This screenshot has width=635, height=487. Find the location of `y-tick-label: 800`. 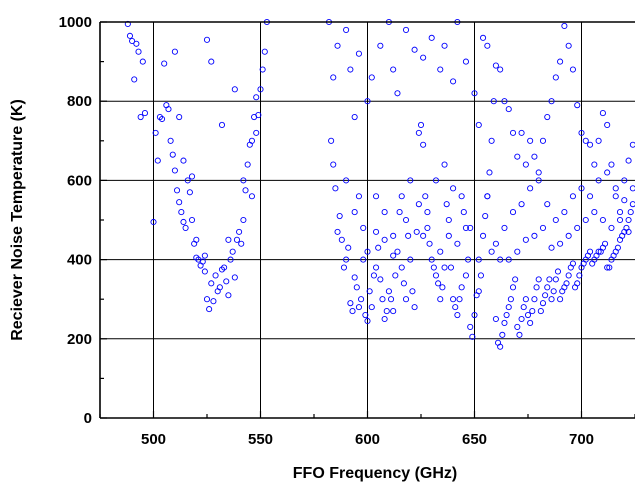

y-tick-label: 800 is located at coordinates (79, 101).